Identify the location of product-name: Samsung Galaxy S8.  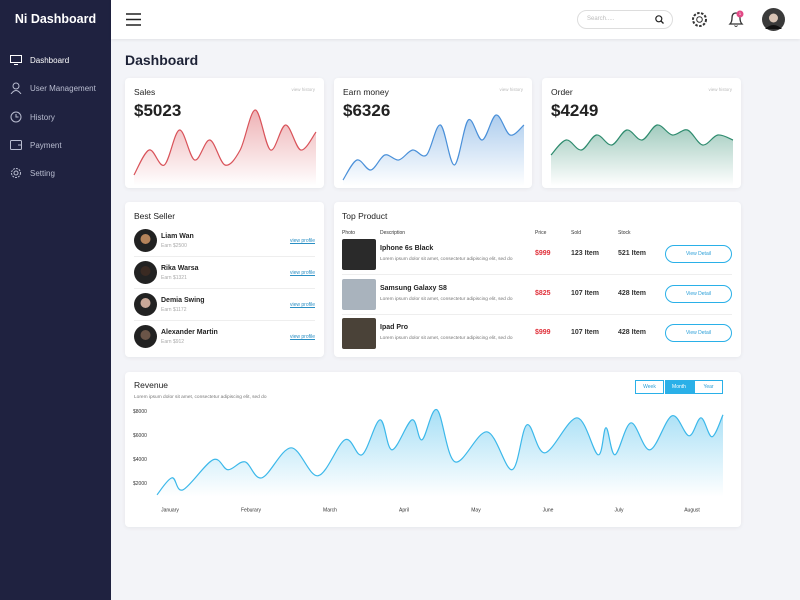
(413, 288).